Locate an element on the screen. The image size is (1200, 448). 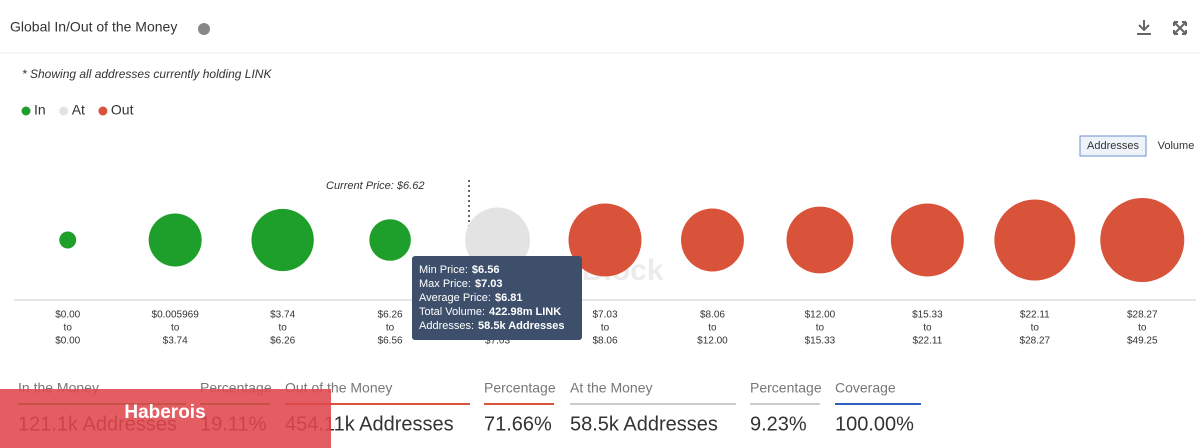
stat-label: At the Money is located at coordinates (611, 388).